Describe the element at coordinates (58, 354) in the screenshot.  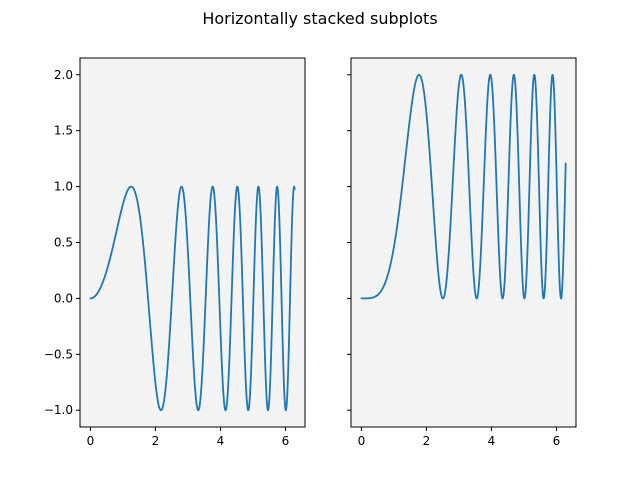
I see `y-tick-label-1-1: −0.5` at that location.